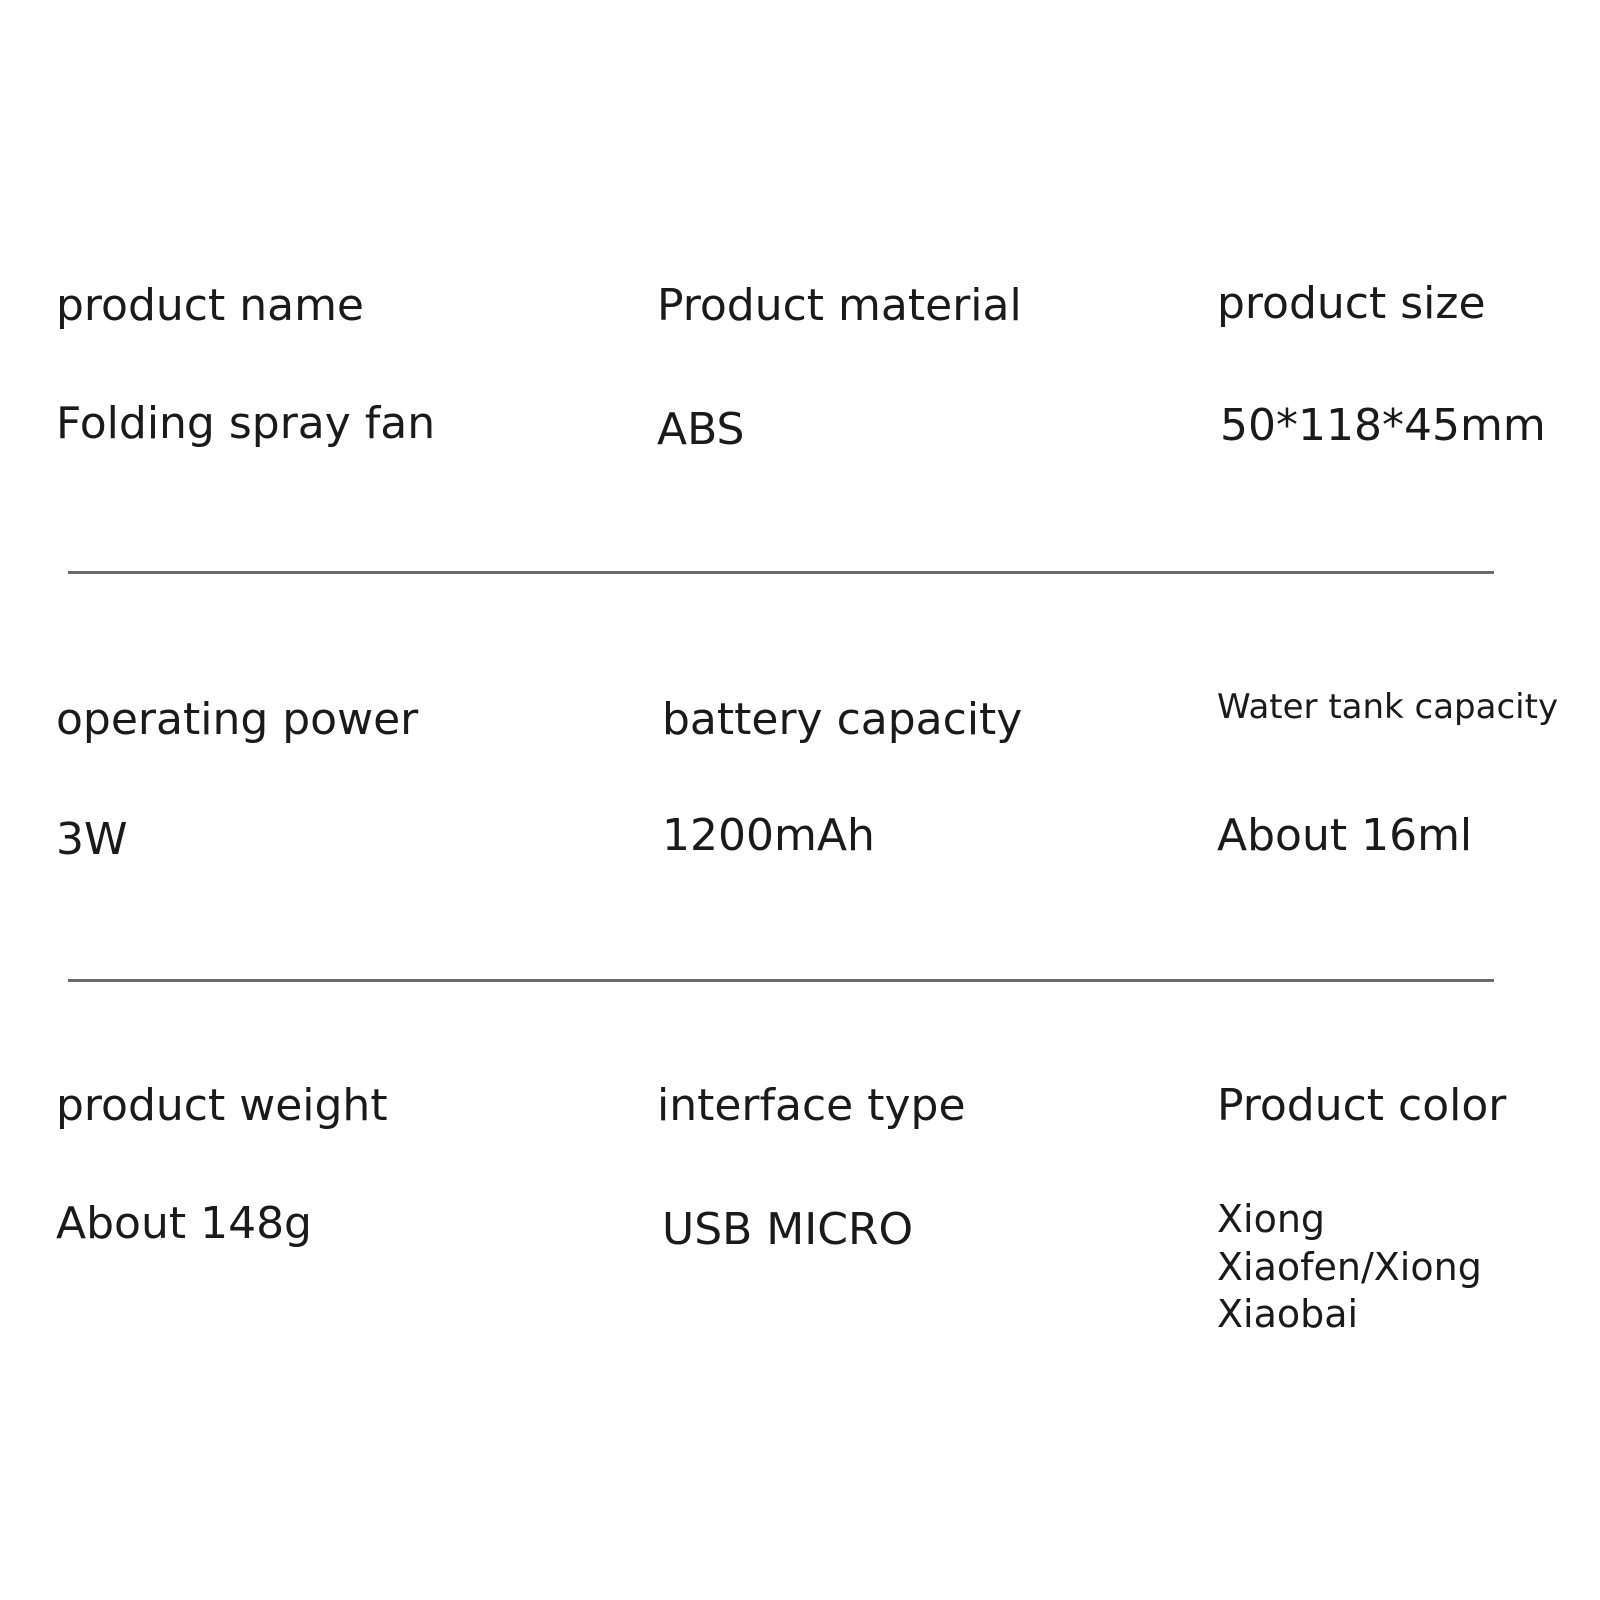 The width and height of the screenshot is (1600, 1600). What do you see at coordinates (237, 719) in the screenshot?
I see `spec-label-power: operating power` at bounding box center [237, 719].